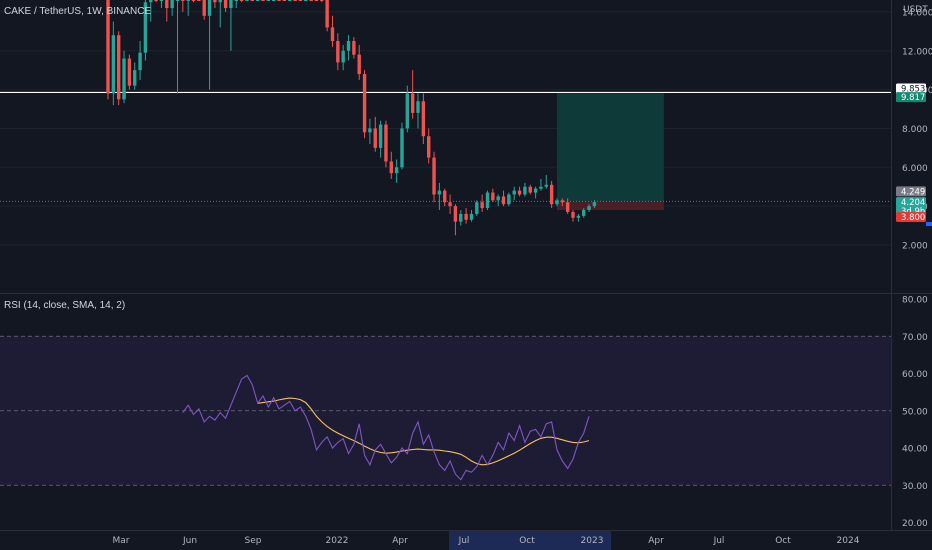 Image resolution: width=932 pixels, height=550 pixels. Describe the element at coordinates (915, 413) in the screenshot. I see `rsi-axis: 80.00 70.00 60.00 50.00 40.00 30.00 20.00` at that location.